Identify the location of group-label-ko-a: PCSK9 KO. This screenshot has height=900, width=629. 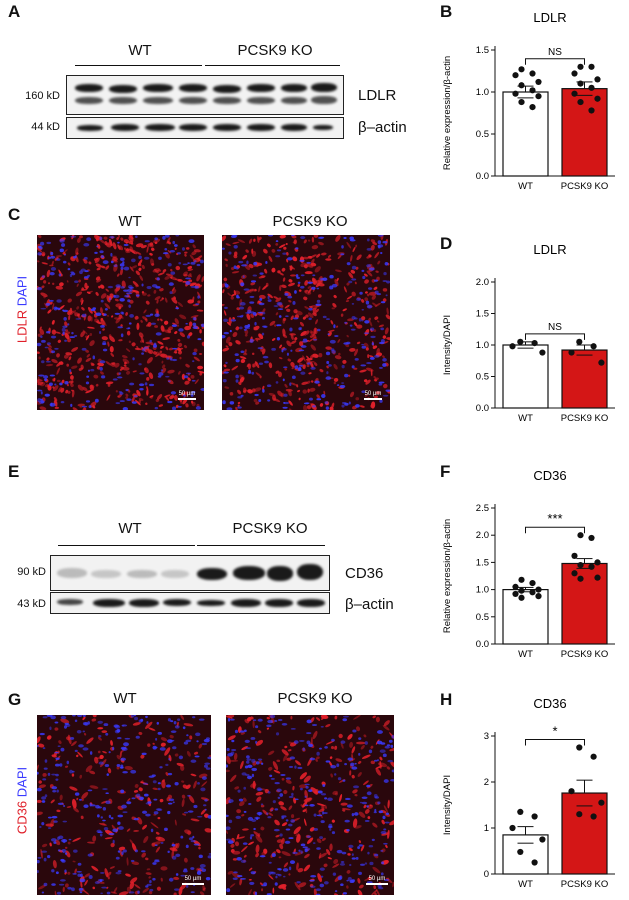
(275, 50).